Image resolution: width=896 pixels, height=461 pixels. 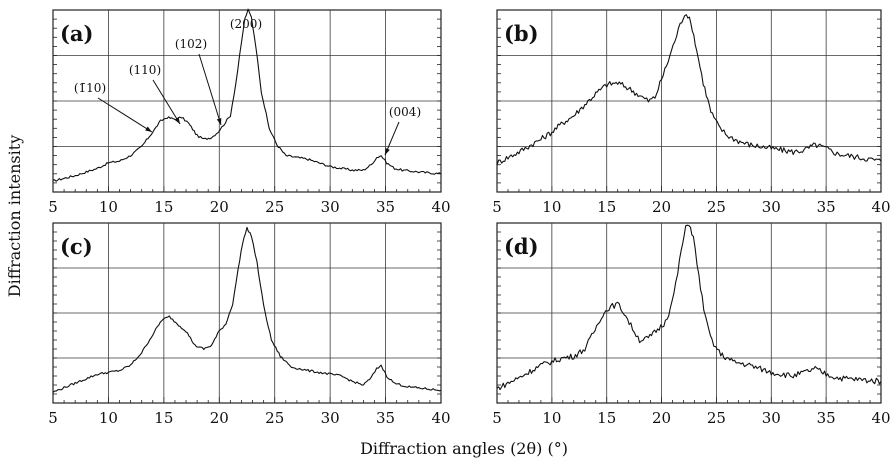 I want to click on panel-label: (b), so click(x=521, y=33).